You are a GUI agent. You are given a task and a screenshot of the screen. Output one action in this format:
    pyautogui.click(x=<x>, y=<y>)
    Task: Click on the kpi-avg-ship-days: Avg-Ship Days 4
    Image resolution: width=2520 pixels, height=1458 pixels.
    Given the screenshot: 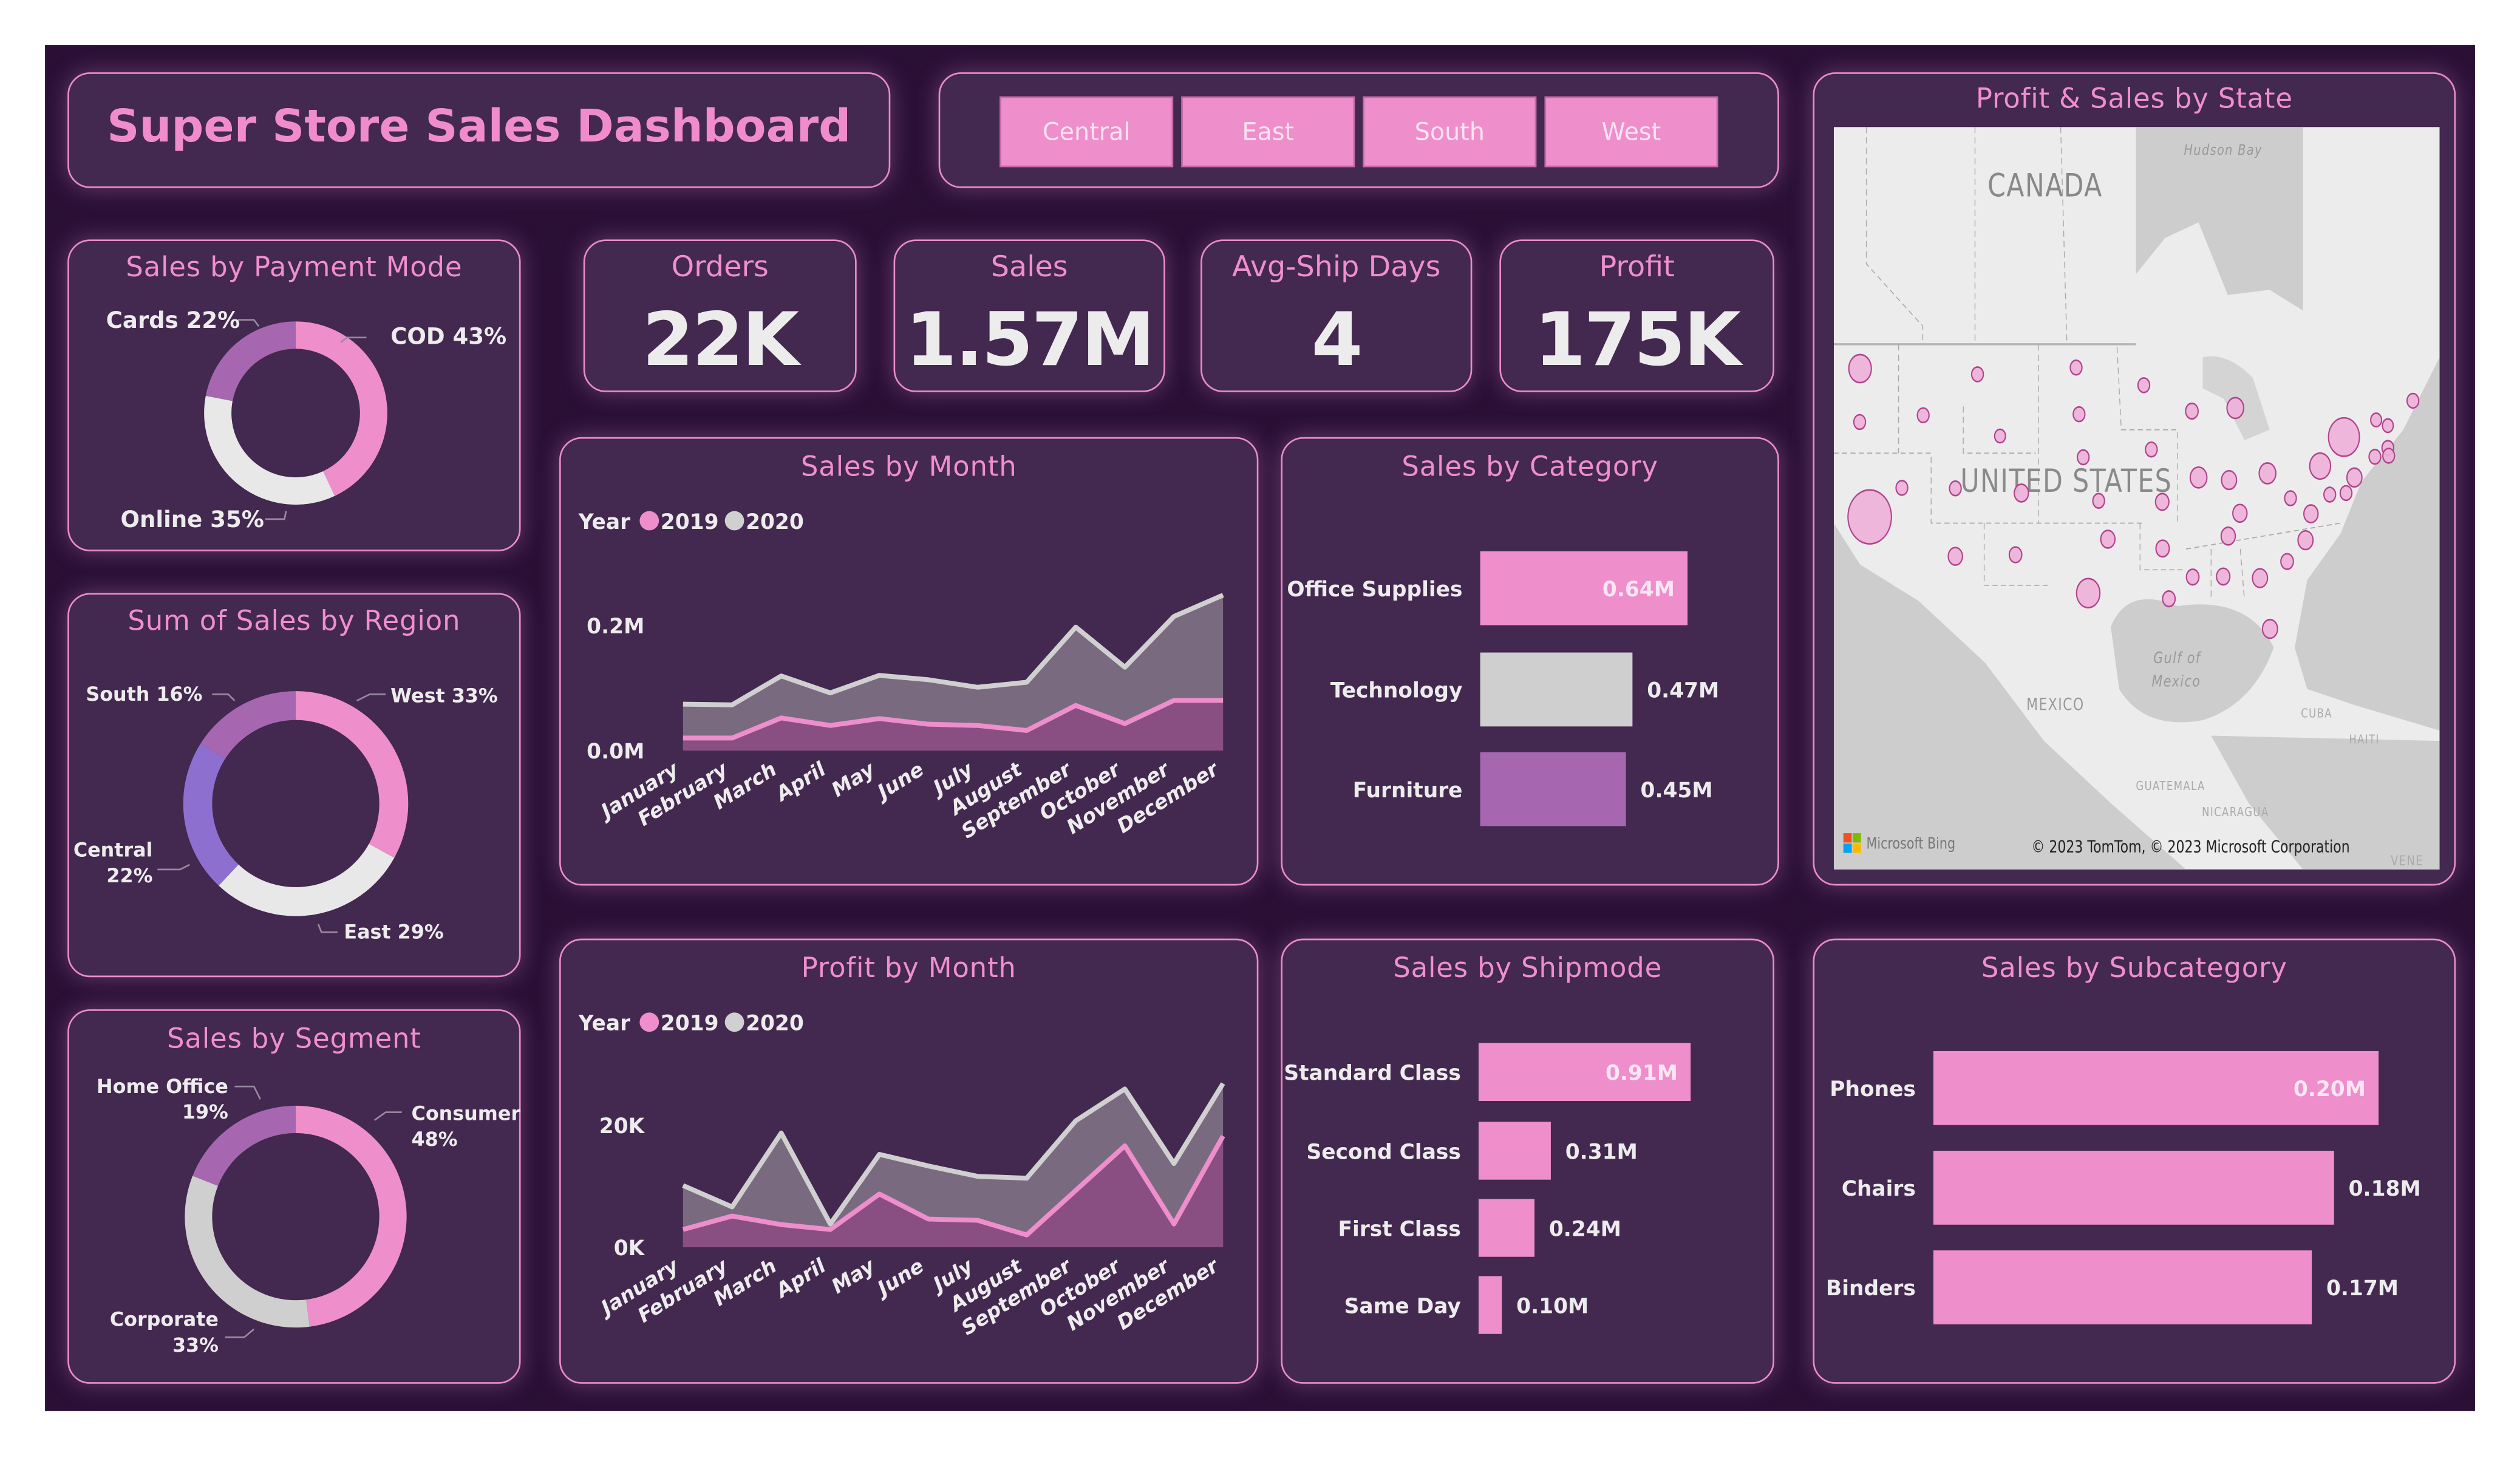 What is the action you would take?
    pyautogui.click(x=1336, y=315)
    